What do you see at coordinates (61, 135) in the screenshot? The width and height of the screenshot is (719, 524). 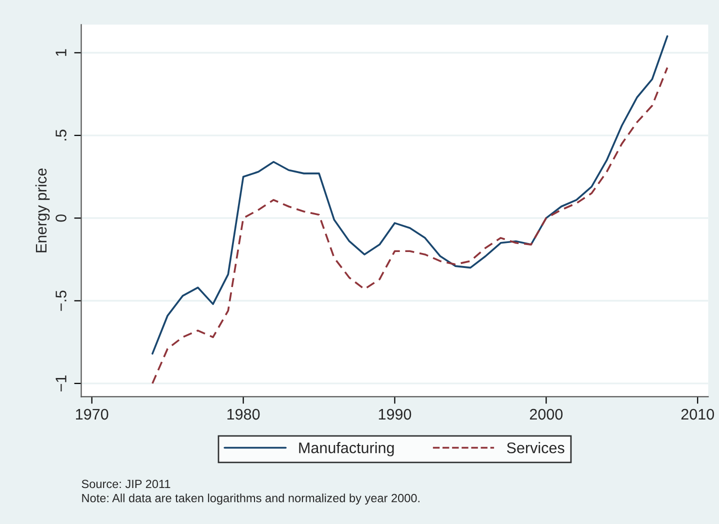 I see `y-tick-label: .5` at bounding box center [61, 135].